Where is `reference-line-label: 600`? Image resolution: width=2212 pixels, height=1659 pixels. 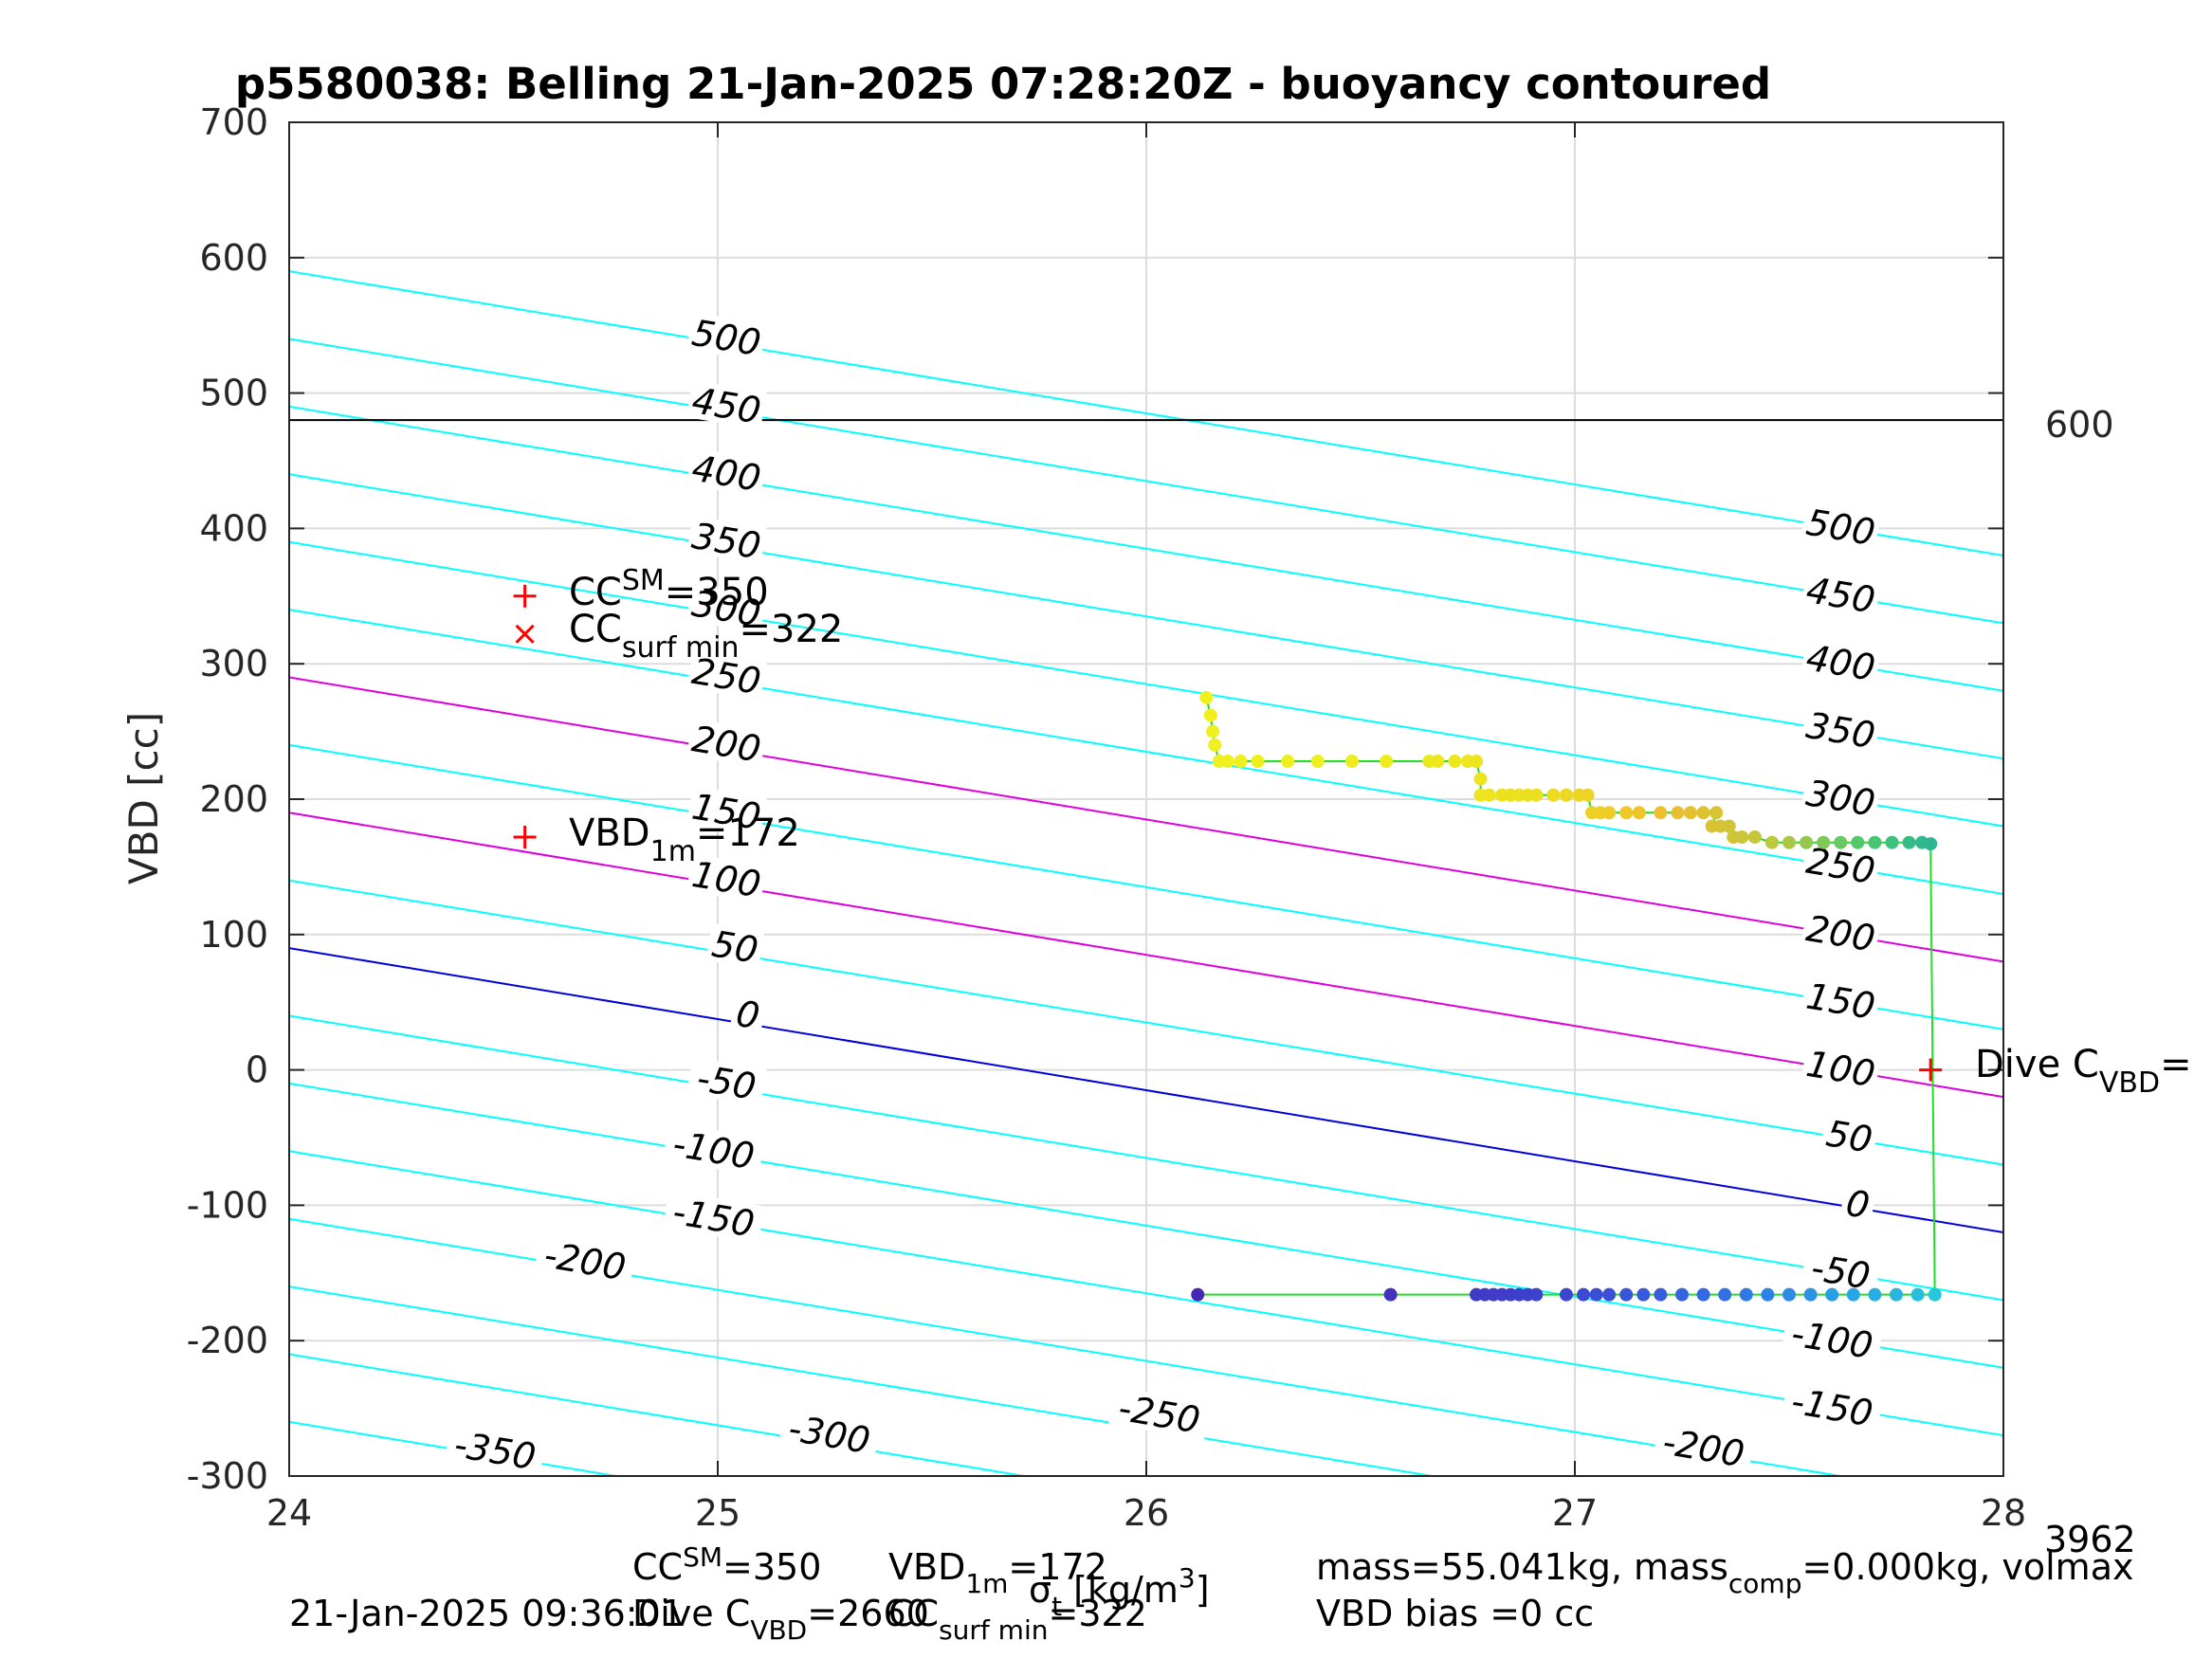
reference-line-label: 600 is located at coordinates (2079, 425).